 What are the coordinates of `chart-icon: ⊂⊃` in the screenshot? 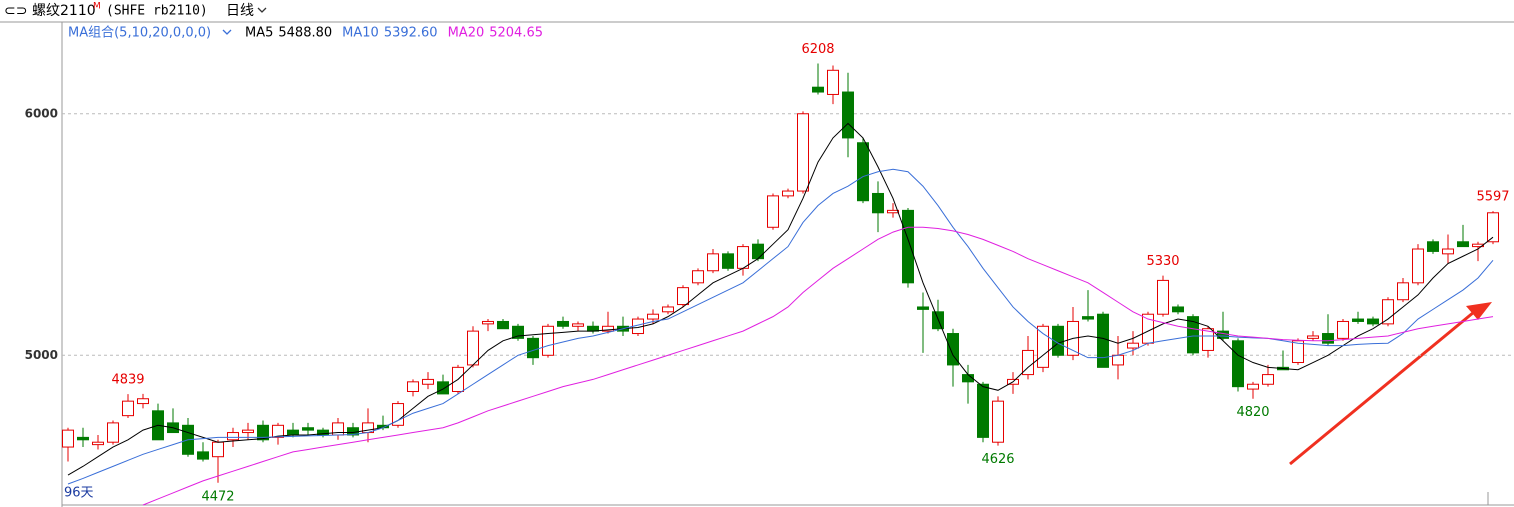 It's located at (15, 11).